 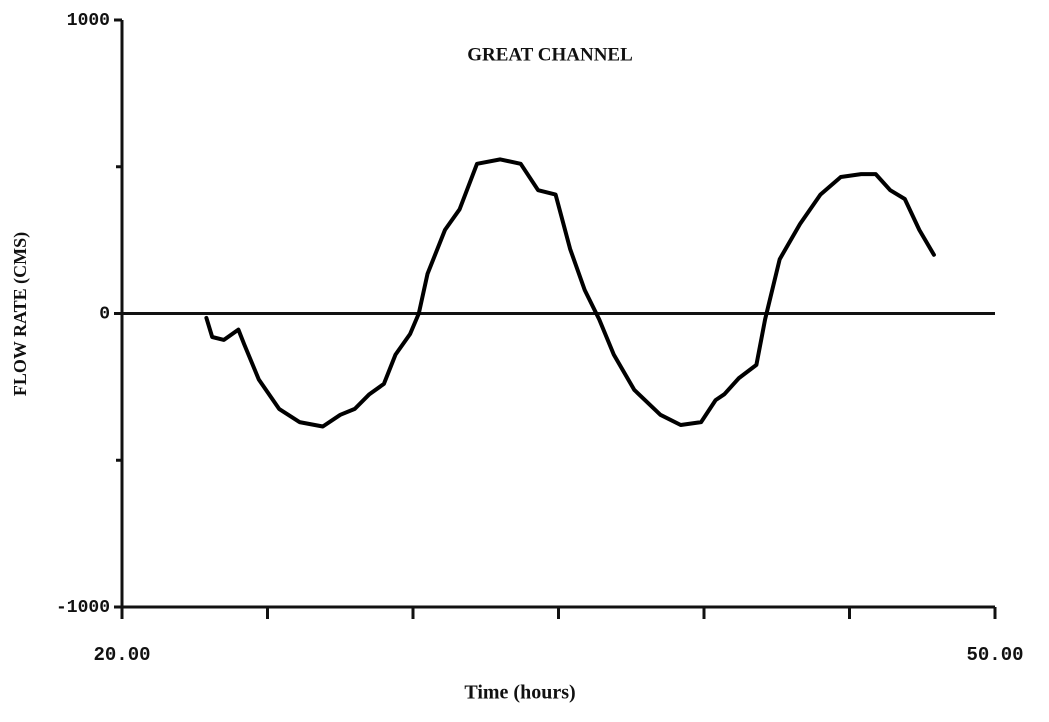 What do you see at coordinates (83, 608) in the screenshot?
I see `y-tick-label: -1000` at bounding box center [83, 608].